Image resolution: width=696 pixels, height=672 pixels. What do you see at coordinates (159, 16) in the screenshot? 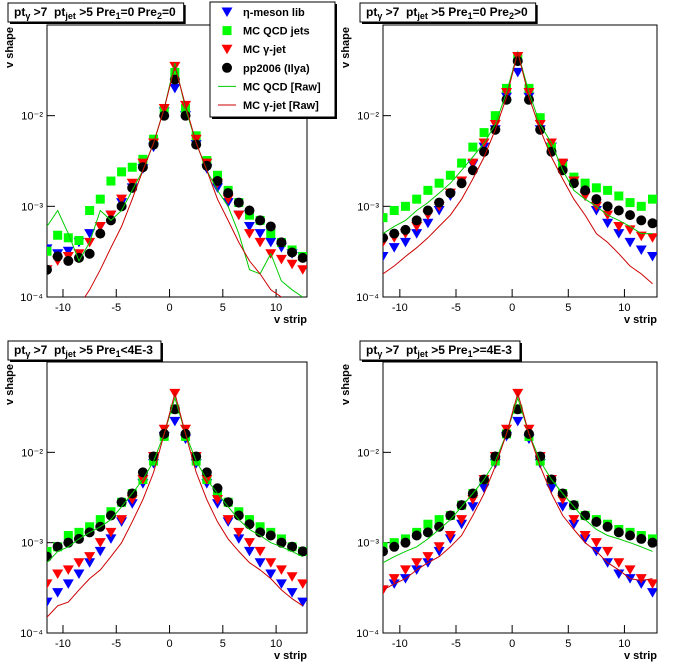
I see `title-subscript: 2` at bounding box center [159, 16].